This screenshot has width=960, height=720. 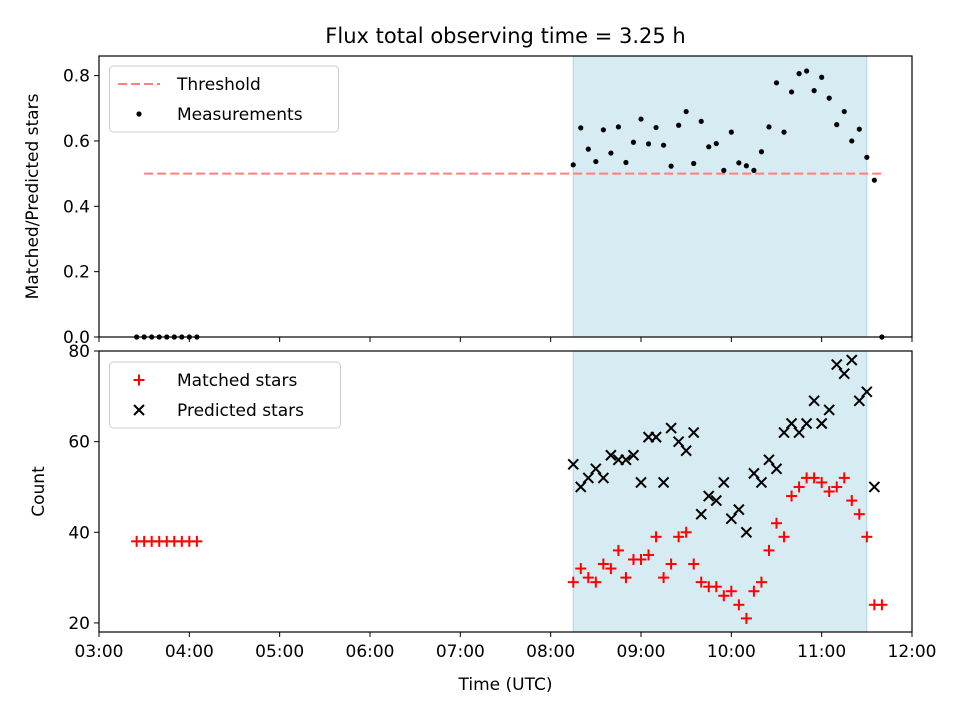 What do you see at coordinates (731, 518) in the screenshot?
I see `predicted-point-21-b` at bounding box center [731, 518].